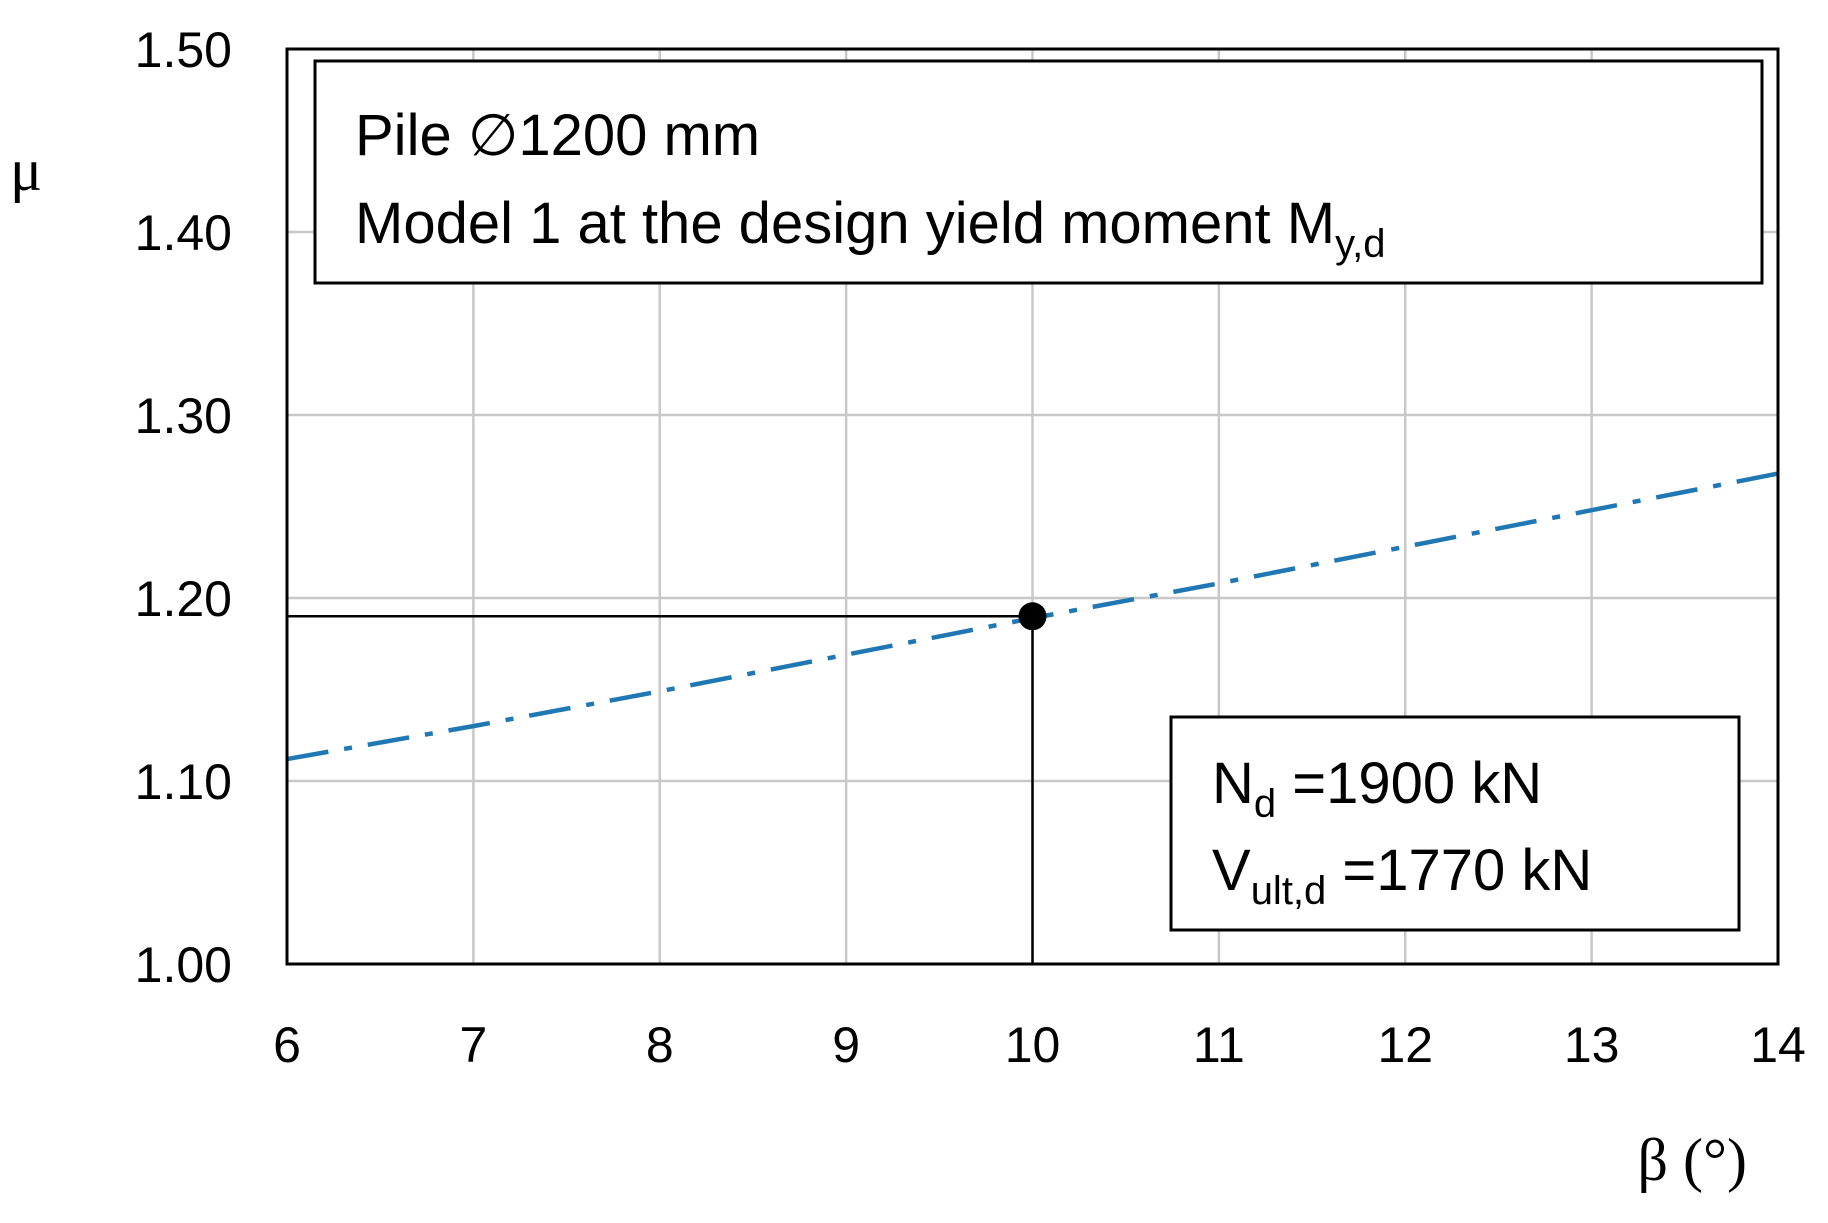  Describe the element at coordinates (287, 1045) in the screenshot. I see `x-tick-label: 6` at that location.